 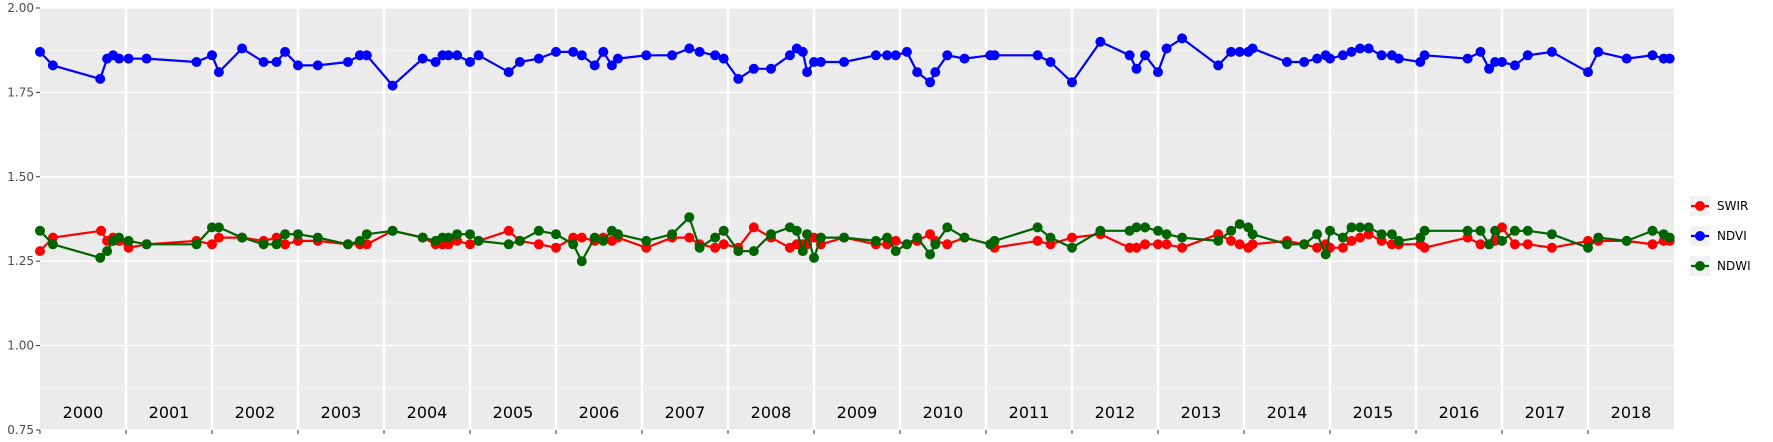 What do you see at coordinates (599, 412) in the screenshot?
I see `year-label: 2006` at bounding box center [599, 412].